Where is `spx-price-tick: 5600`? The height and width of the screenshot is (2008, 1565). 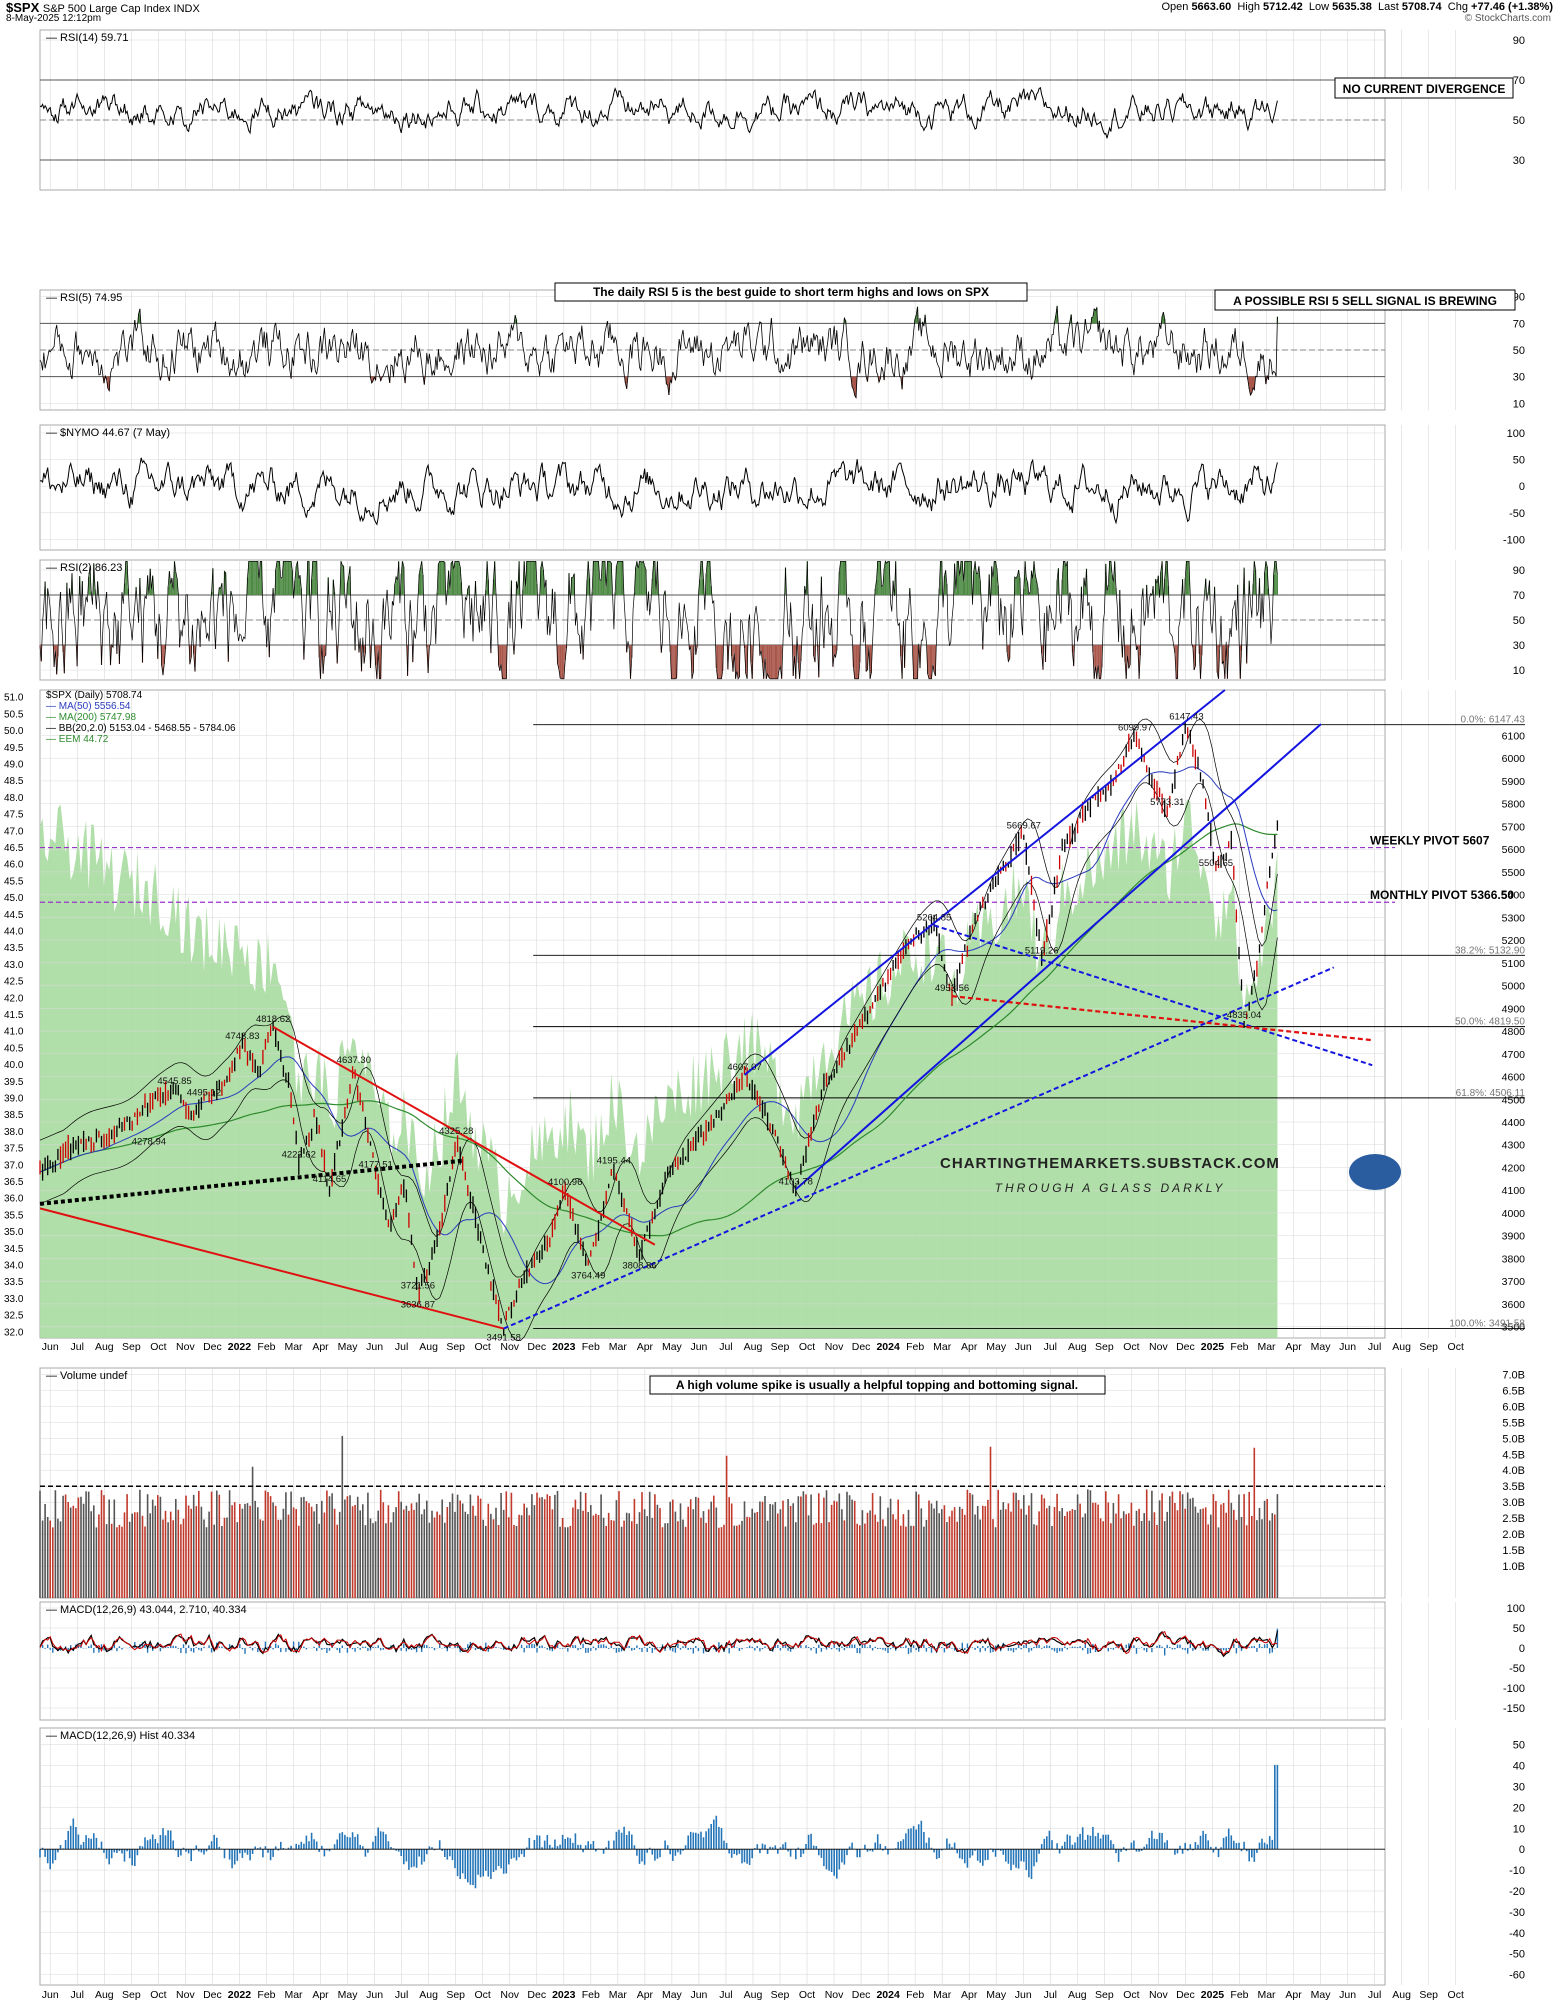
spx-price-tick: 5600 is located at coordinates (1514, 850).